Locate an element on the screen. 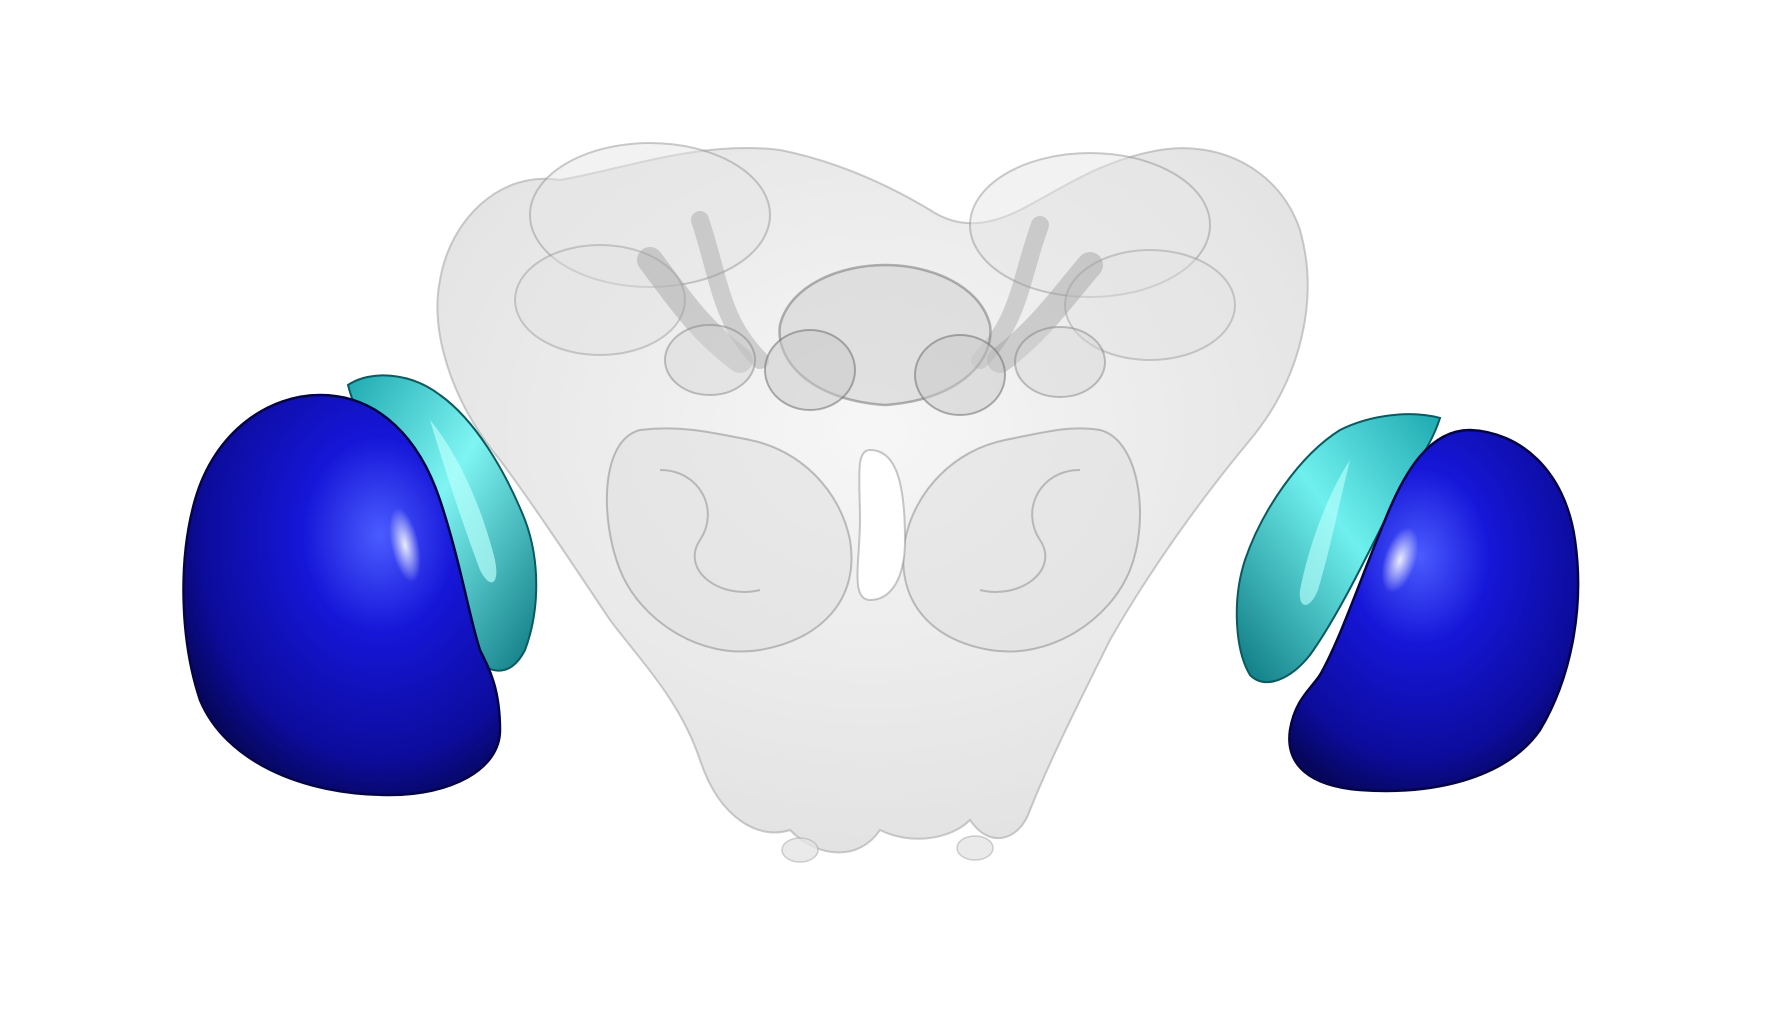 The height and width of the screenshot is (1018, 1769). left-medulla-highlight is located at coordinates (405, 545).